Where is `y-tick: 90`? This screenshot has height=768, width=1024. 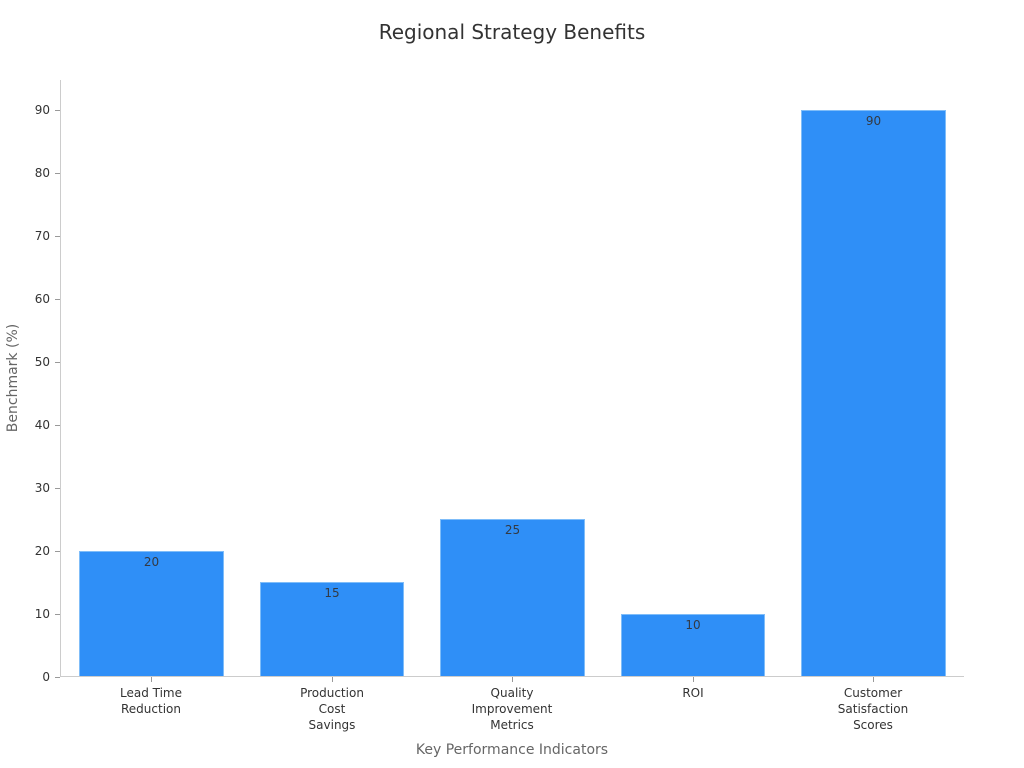
y-tick: 90 is located at coordinates (30, 110).